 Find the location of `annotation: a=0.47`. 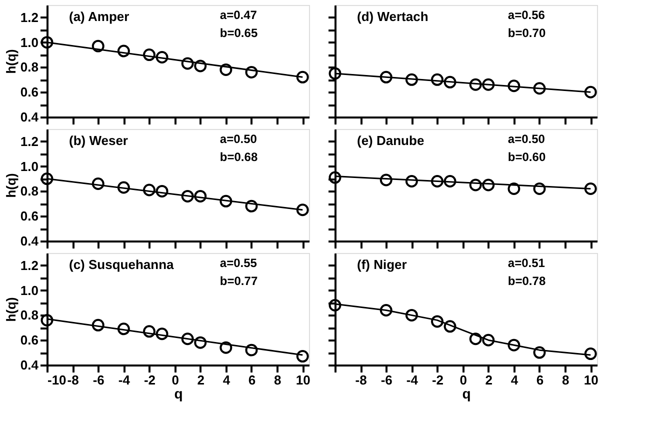

annotation: a=0.47 is located at coordinates (239, 15).